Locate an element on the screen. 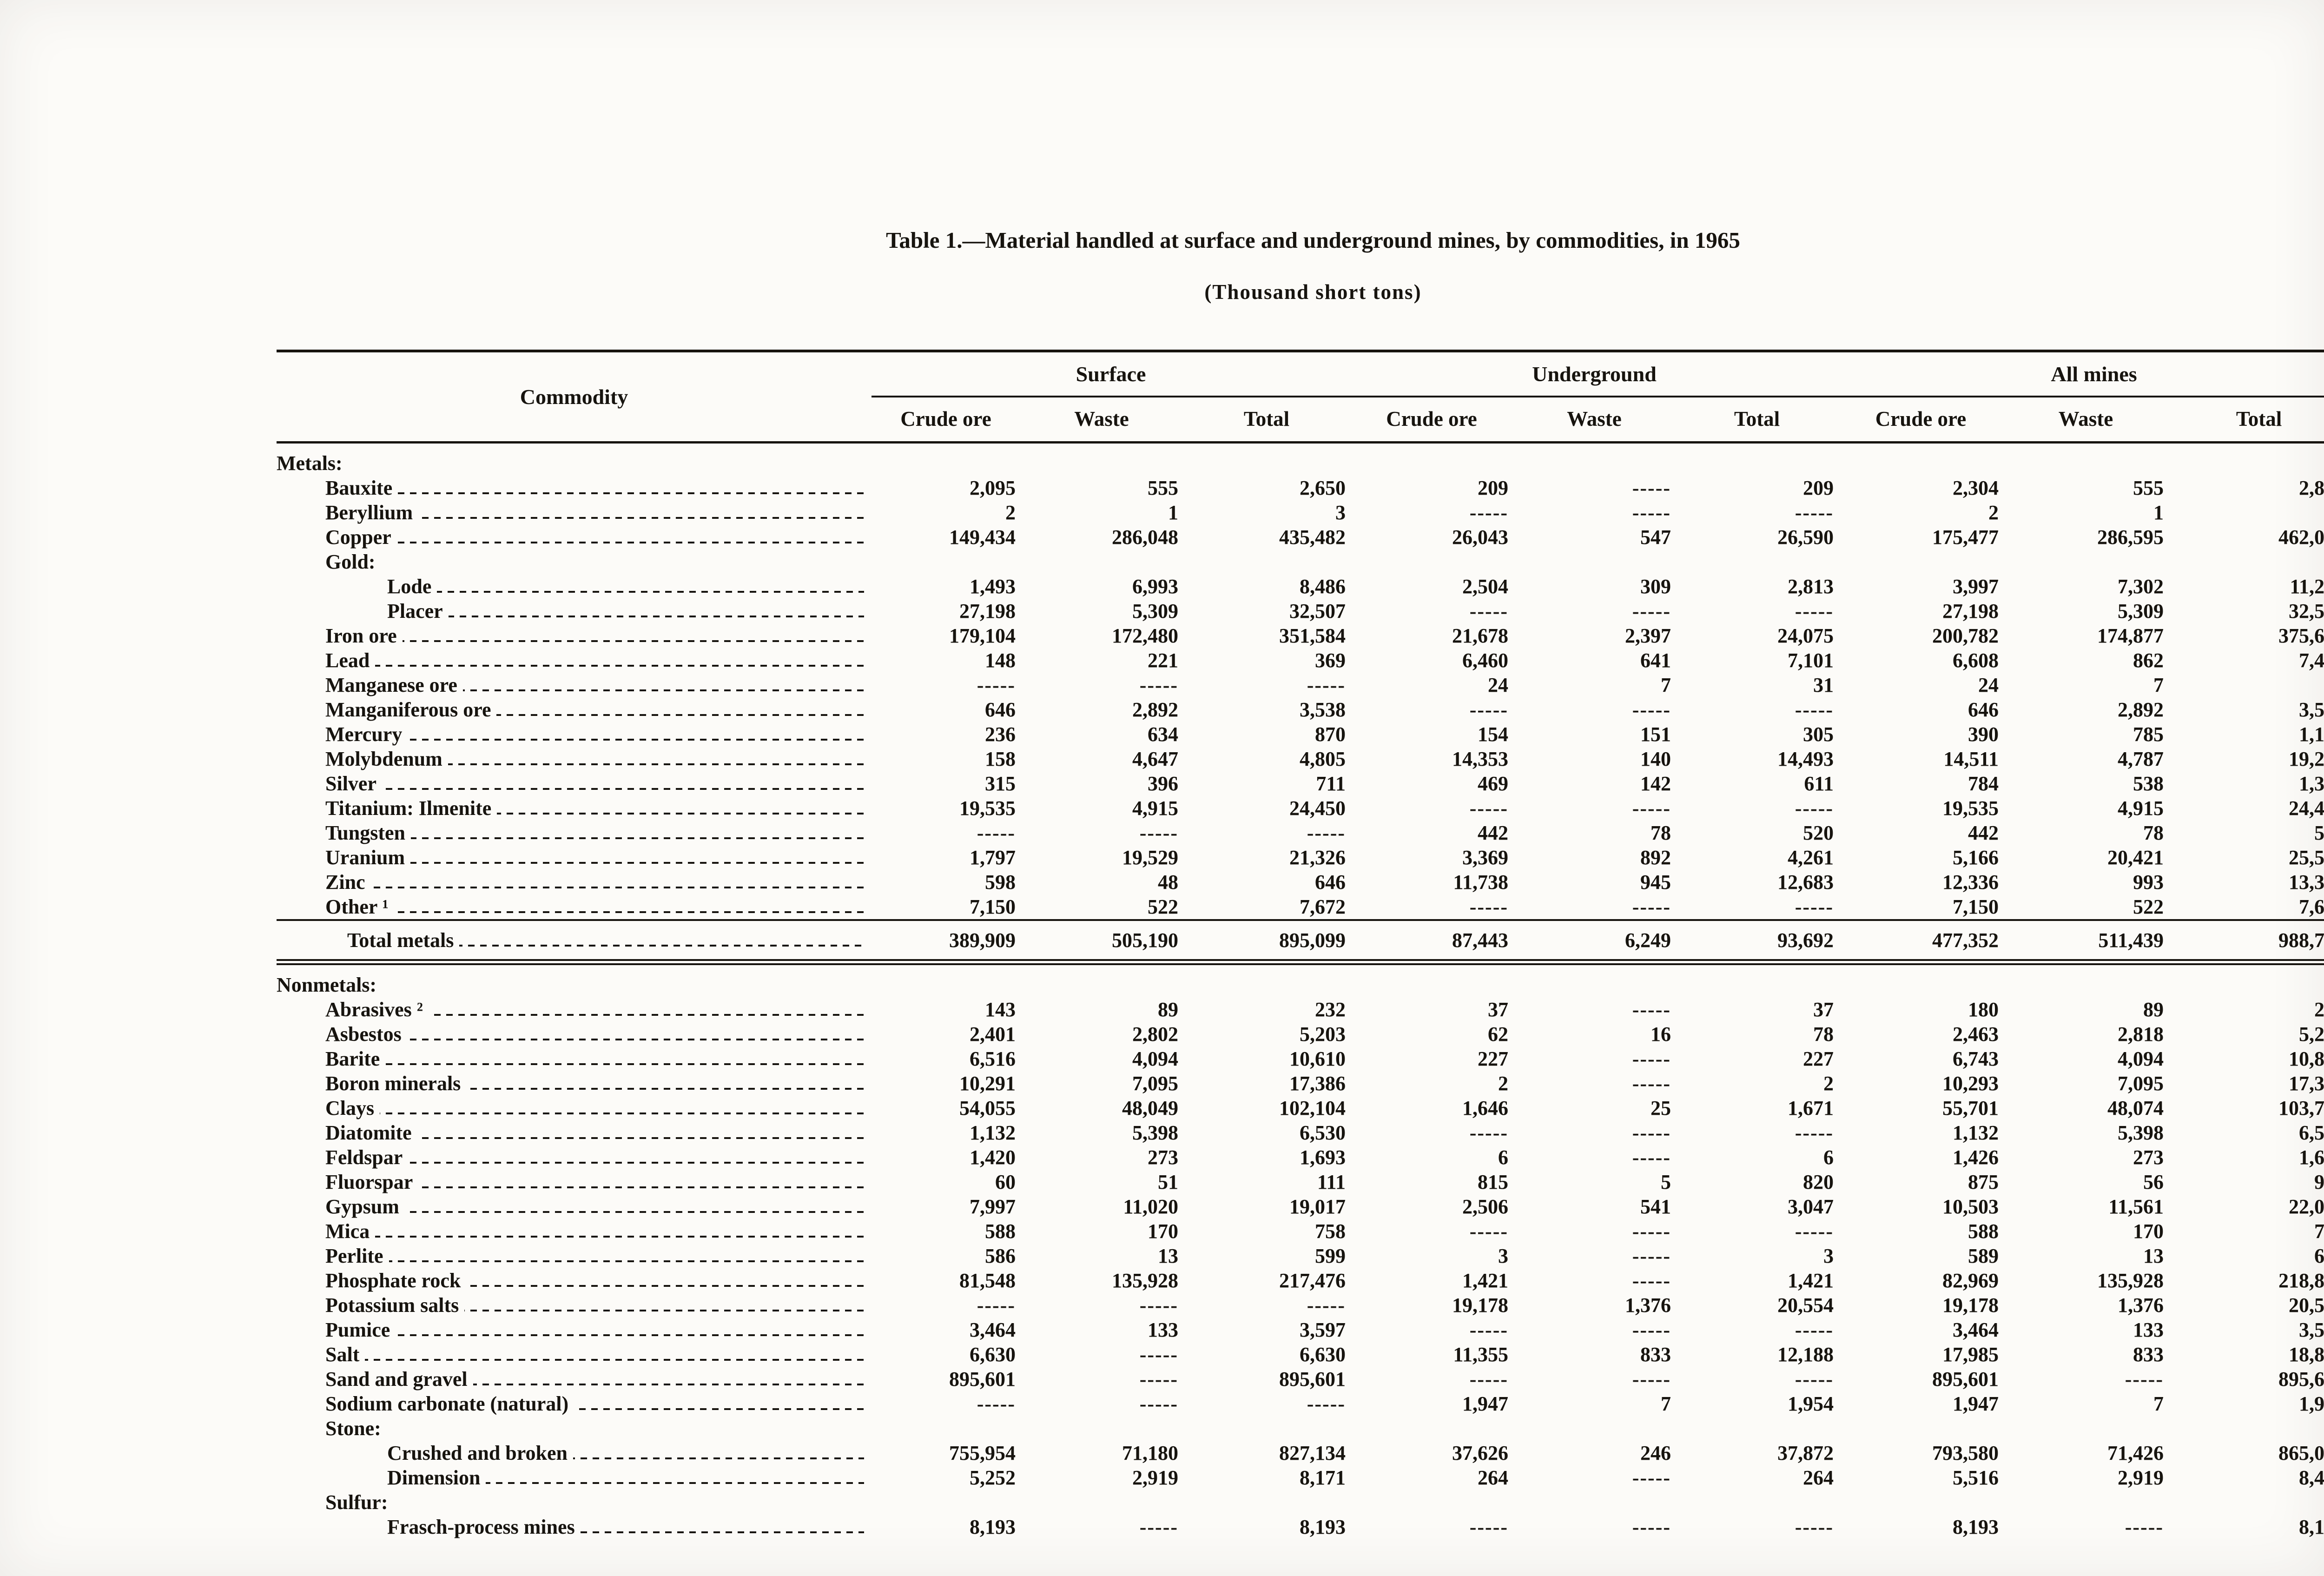 The width and height of the screenshot is (2324, 1576). value-cell: 6,249 is located at coordinates (1594, 942).